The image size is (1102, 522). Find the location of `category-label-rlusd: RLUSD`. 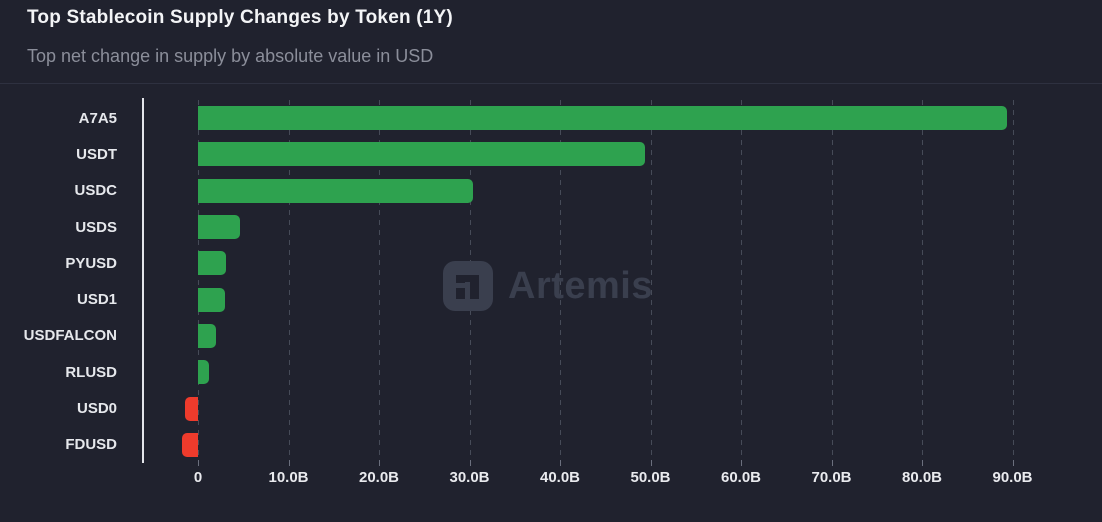

category-label-rlusd: RLUSD is located at coordinates (91, 372).